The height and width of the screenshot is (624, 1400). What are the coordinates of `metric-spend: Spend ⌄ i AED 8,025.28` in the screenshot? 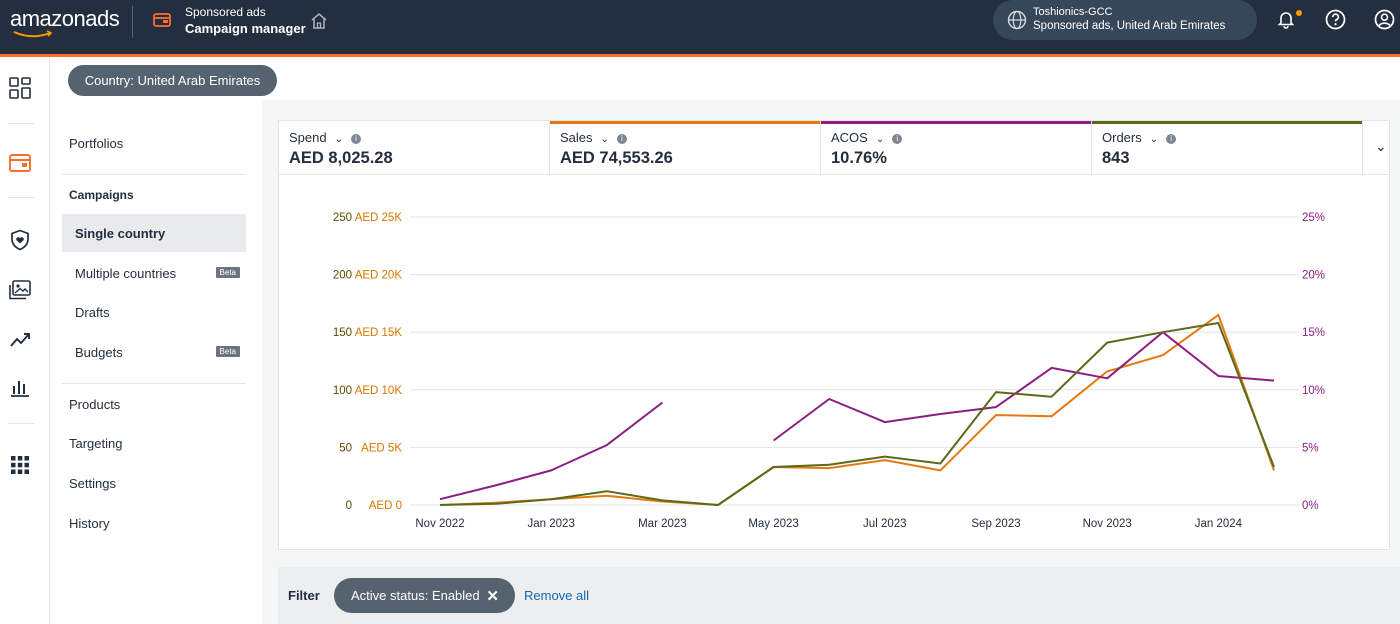 It's located at (414, 148).